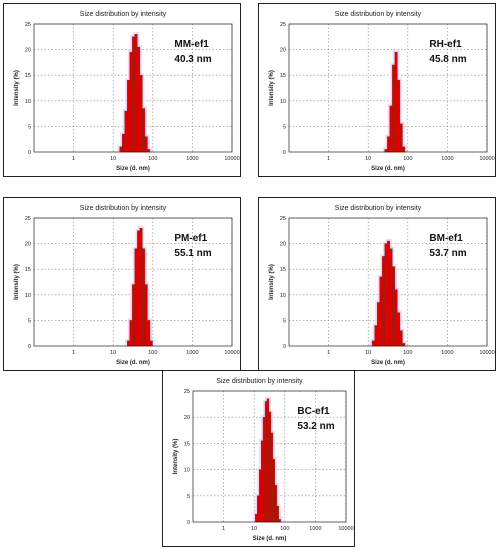 The image size is (502, 550). I want to click on size-value-label: 45.8 nm, so click(447, 59).